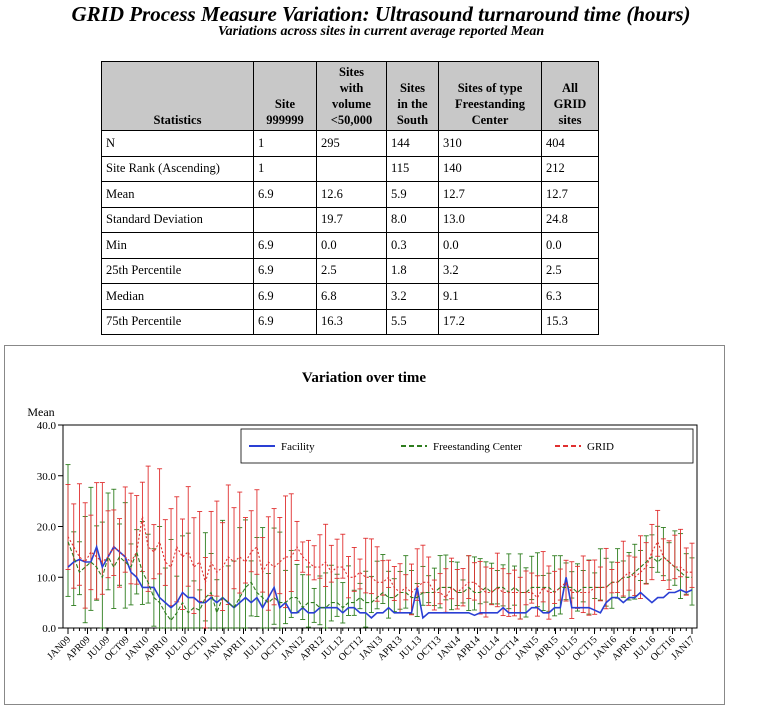 The width and height of the screenshot is (762, 709). I want to click on table-row: Median 6.9 6.8 3.2 9.1 6.3, so click(350, 296).